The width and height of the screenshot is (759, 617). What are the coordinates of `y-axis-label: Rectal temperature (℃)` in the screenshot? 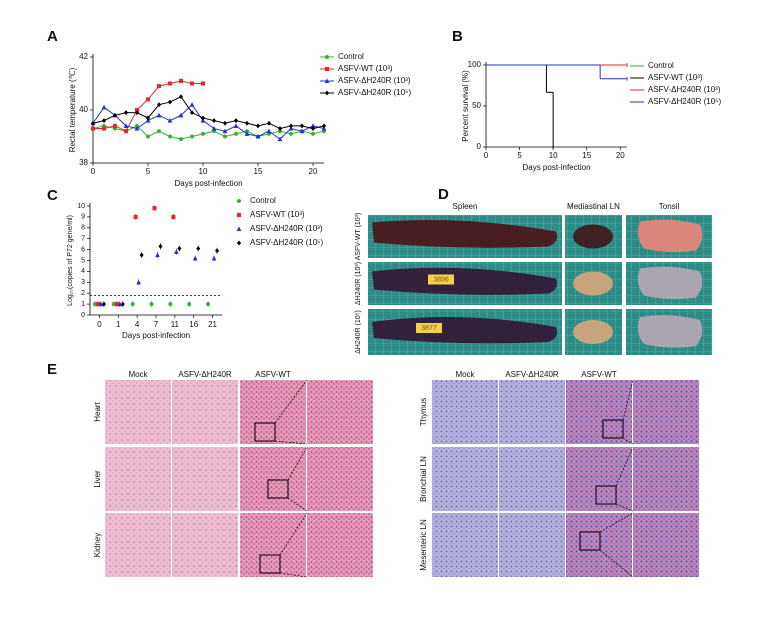 It's located at (72, 109).